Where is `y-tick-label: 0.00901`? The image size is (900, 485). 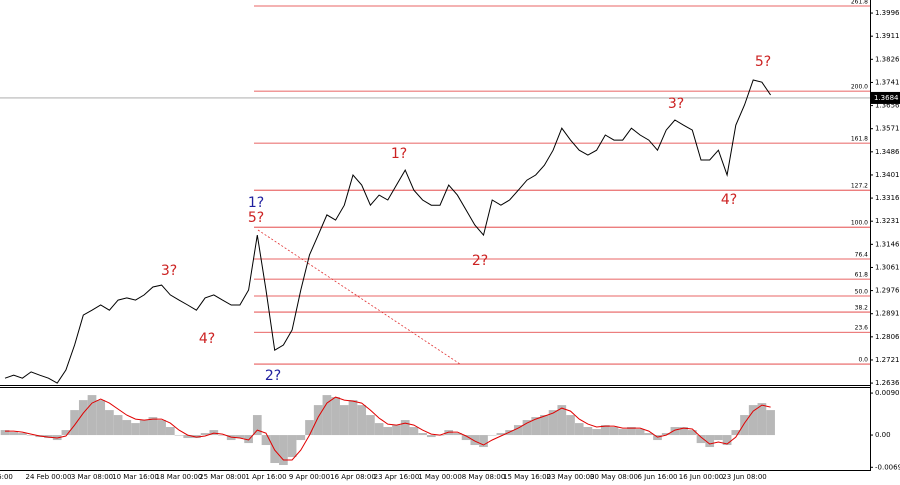 y-tick-label: 0.00901 is located at coordinates (887, 393).